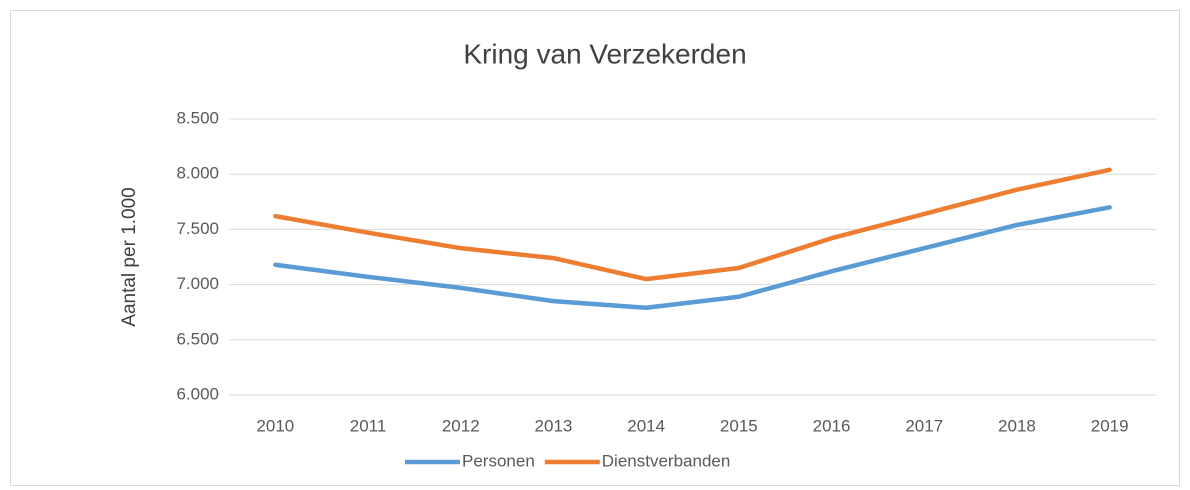  Describe the element at coordinates (197, 393) in the screenshot. I see `y-tick-label: 6.000` at that location.